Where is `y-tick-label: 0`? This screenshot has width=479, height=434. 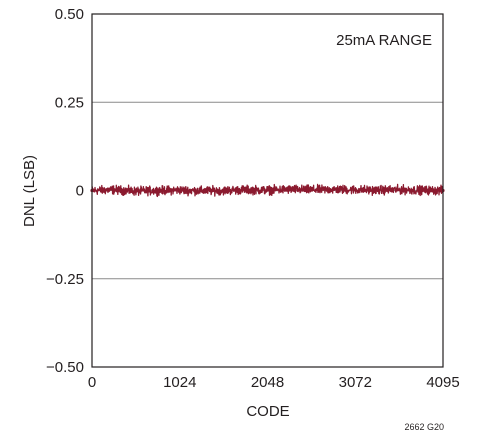 y-tick-label: 0 is located at coordinates (80, 191).